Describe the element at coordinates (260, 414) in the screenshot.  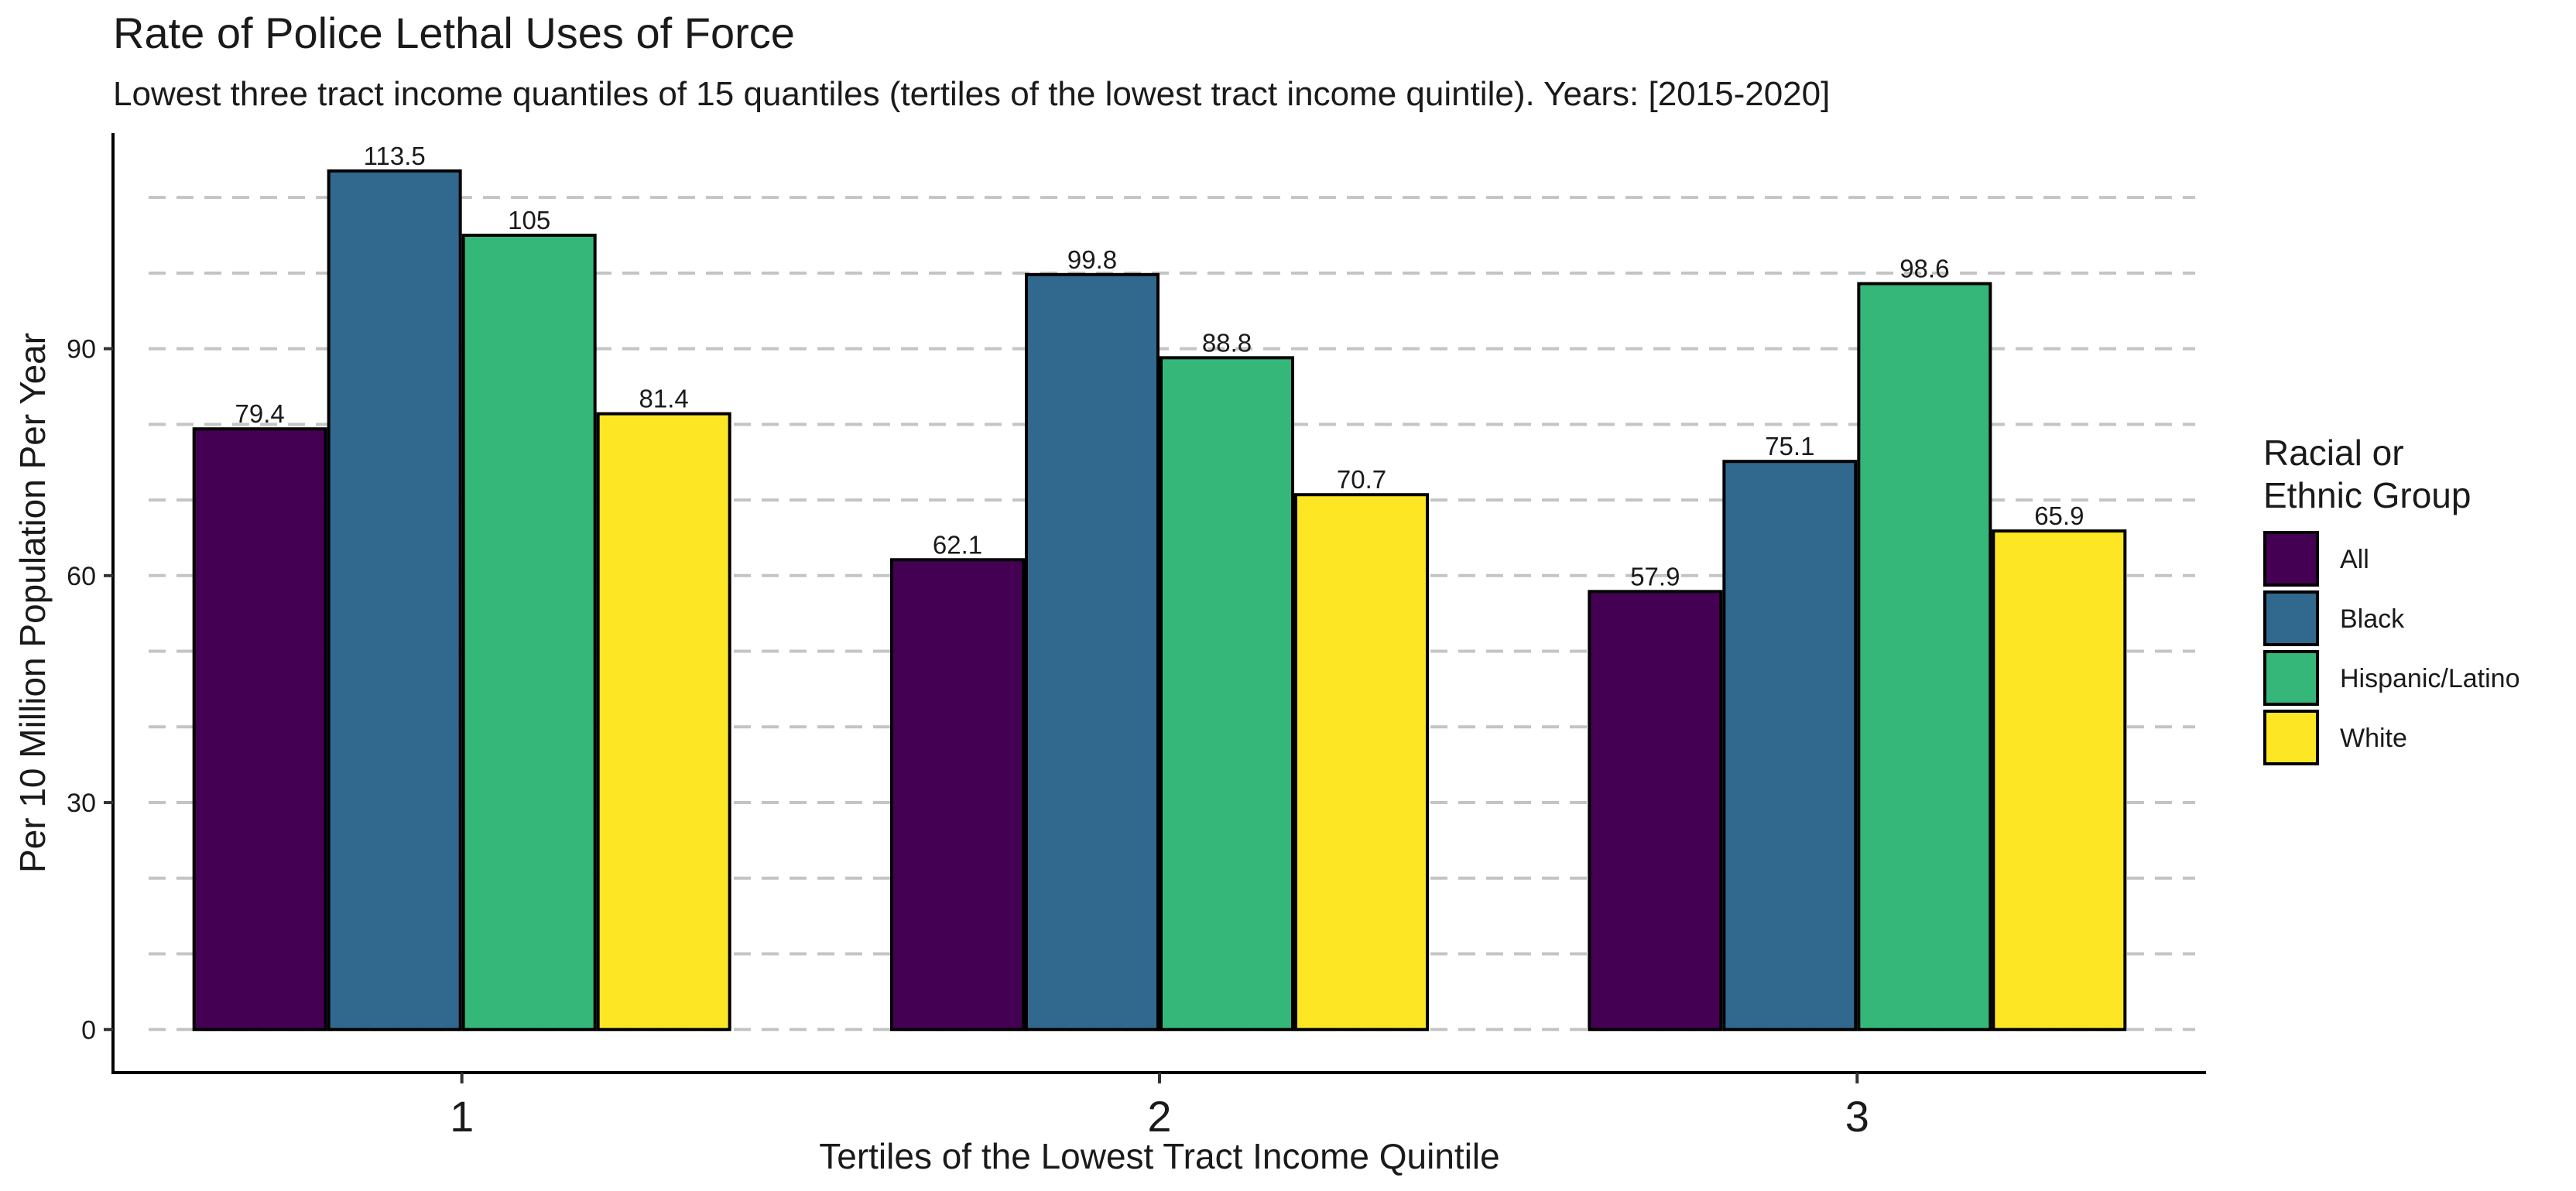
I see `bar-value-label: 79.4` at that location.